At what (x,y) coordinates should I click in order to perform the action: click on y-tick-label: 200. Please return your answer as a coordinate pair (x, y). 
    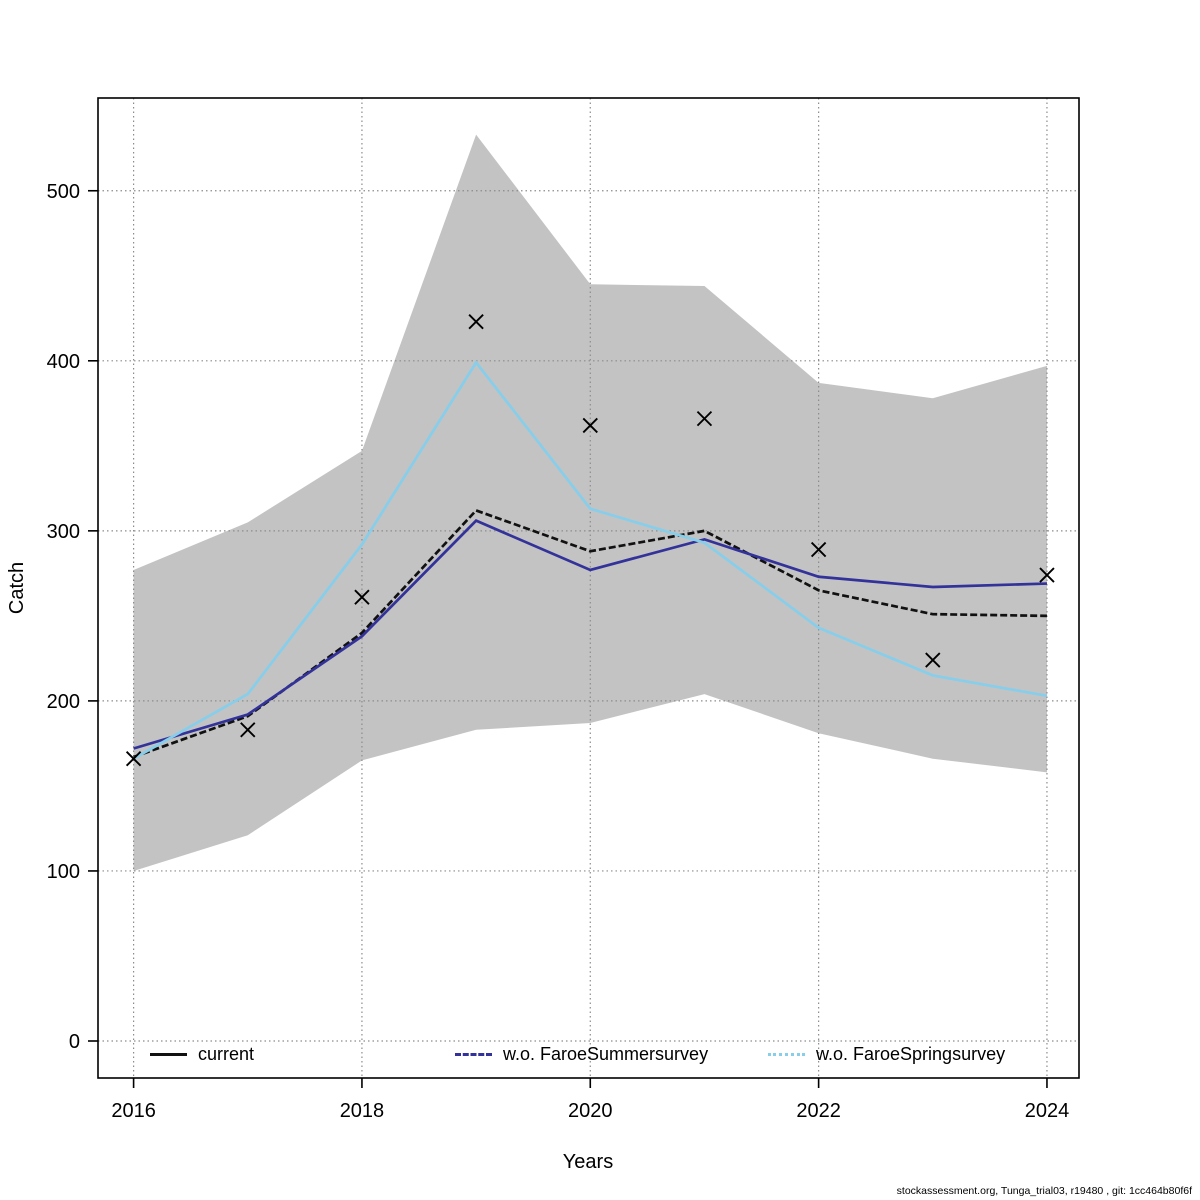
    Looking at the image, I should click on (63, 702).